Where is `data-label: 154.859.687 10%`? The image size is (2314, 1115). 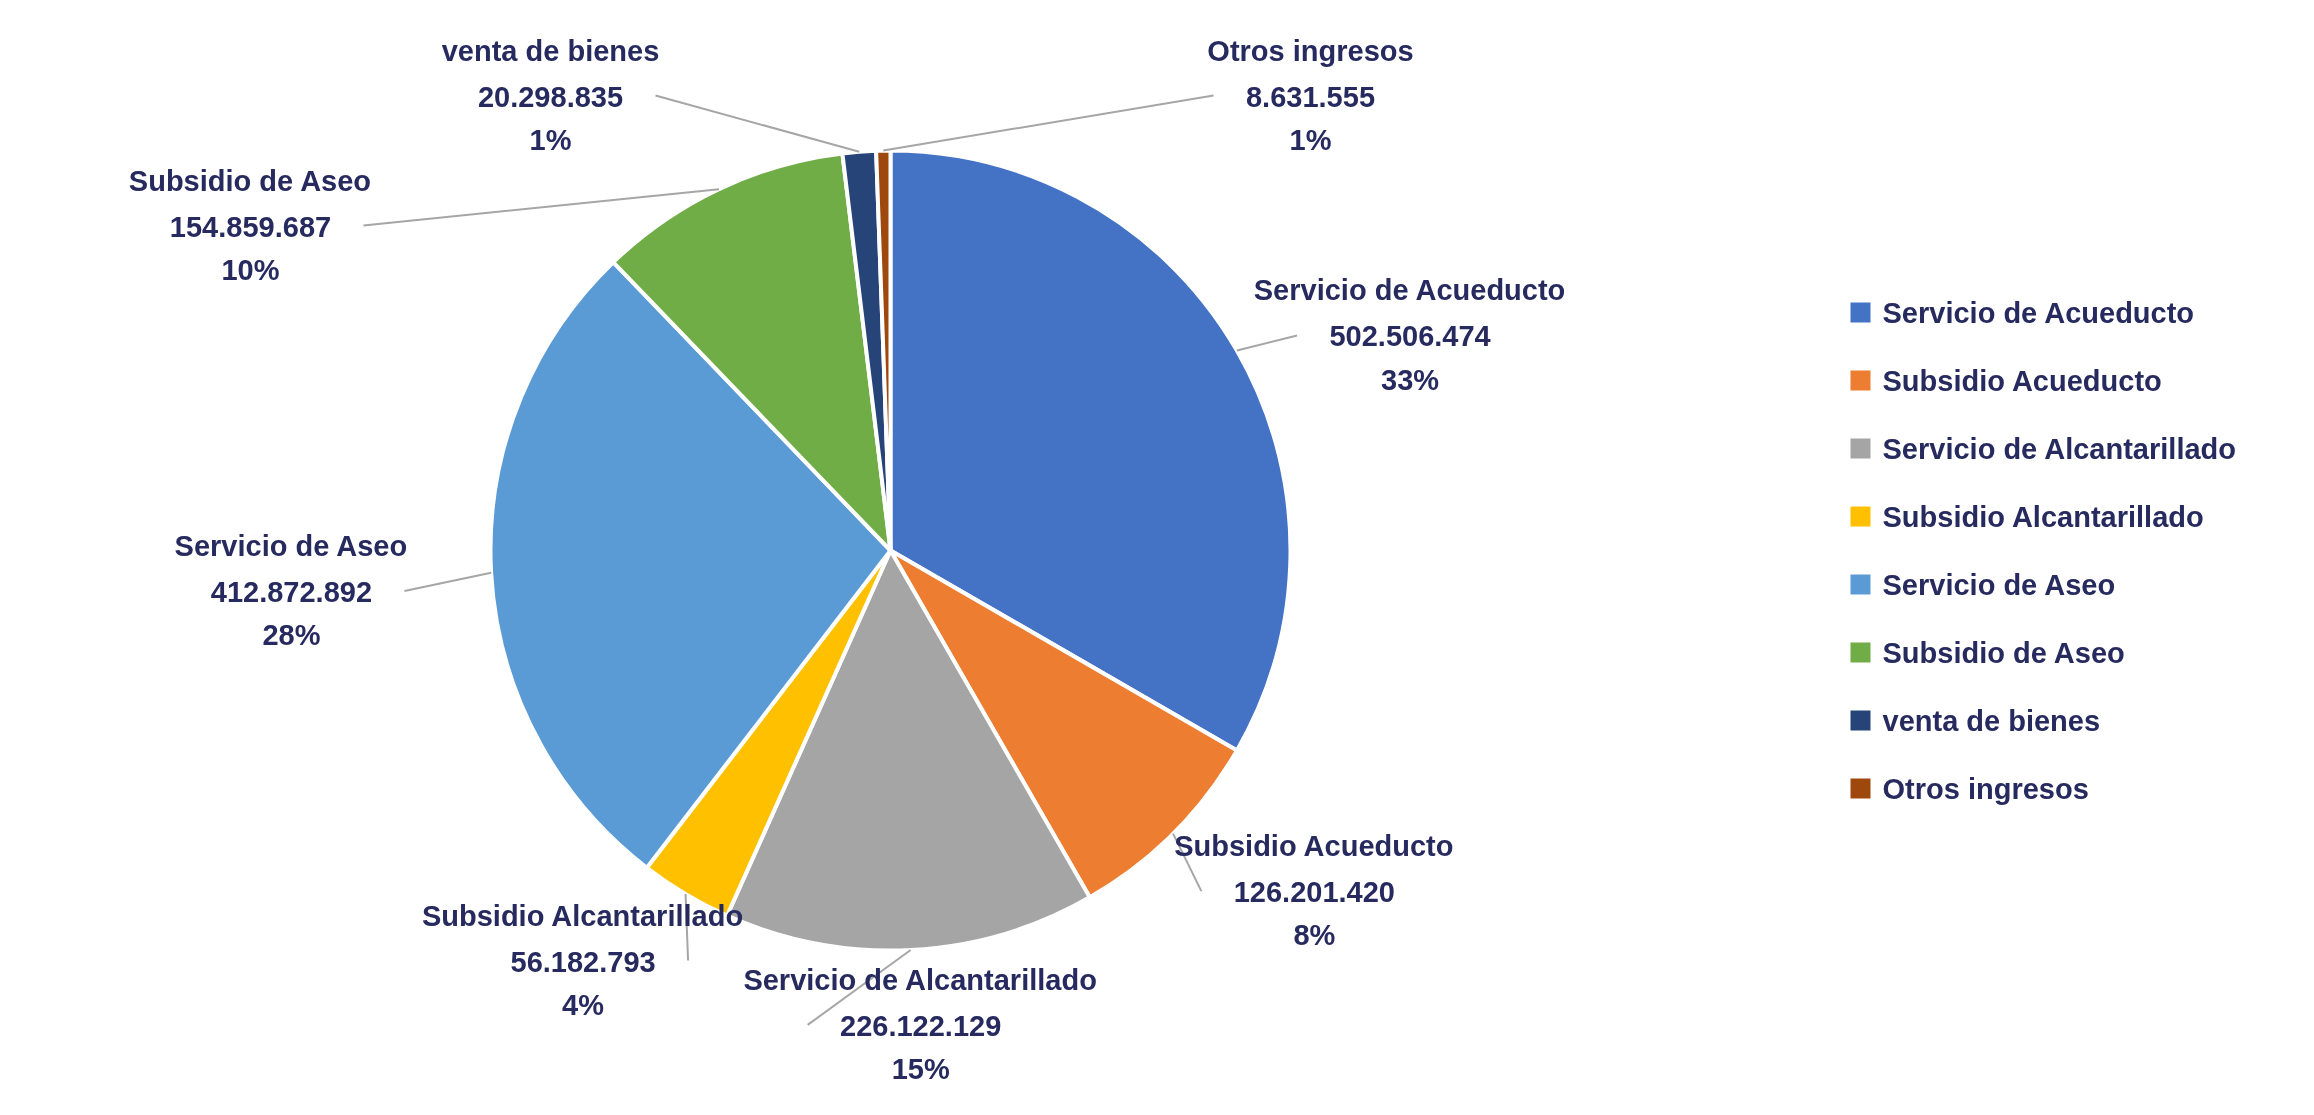
data-label: 154.859.687 10% is located at coordinates (250, 248).